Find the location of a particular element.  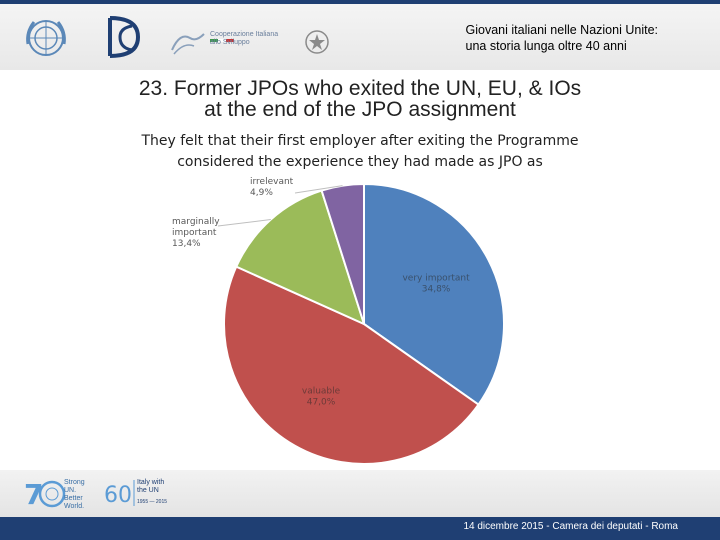

pie-value-label: 13,4% is located at coordinates (186, 244).